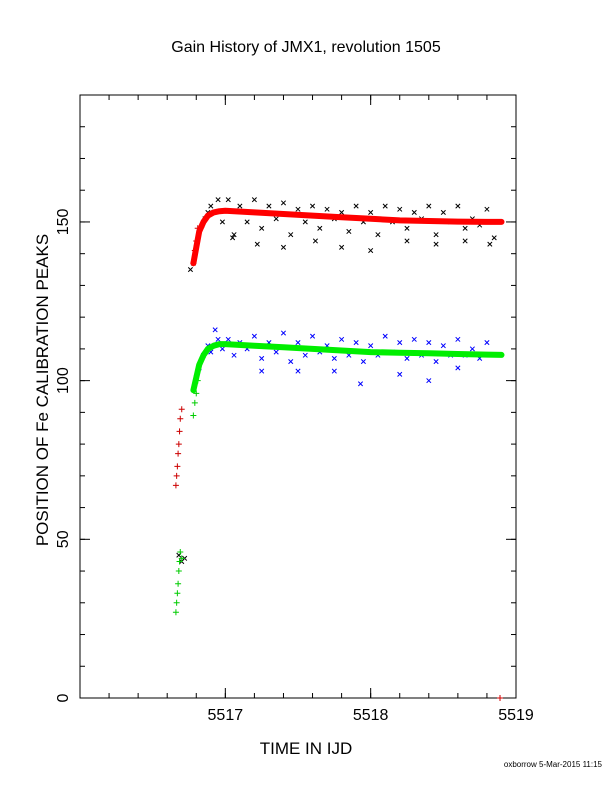 This screenshot has height=792, width=612. Describe the element at coordinates (553, 764) in the screenshot. I see `footer-credit: oxborrow 5-Mar-2015 11:15` at that location.